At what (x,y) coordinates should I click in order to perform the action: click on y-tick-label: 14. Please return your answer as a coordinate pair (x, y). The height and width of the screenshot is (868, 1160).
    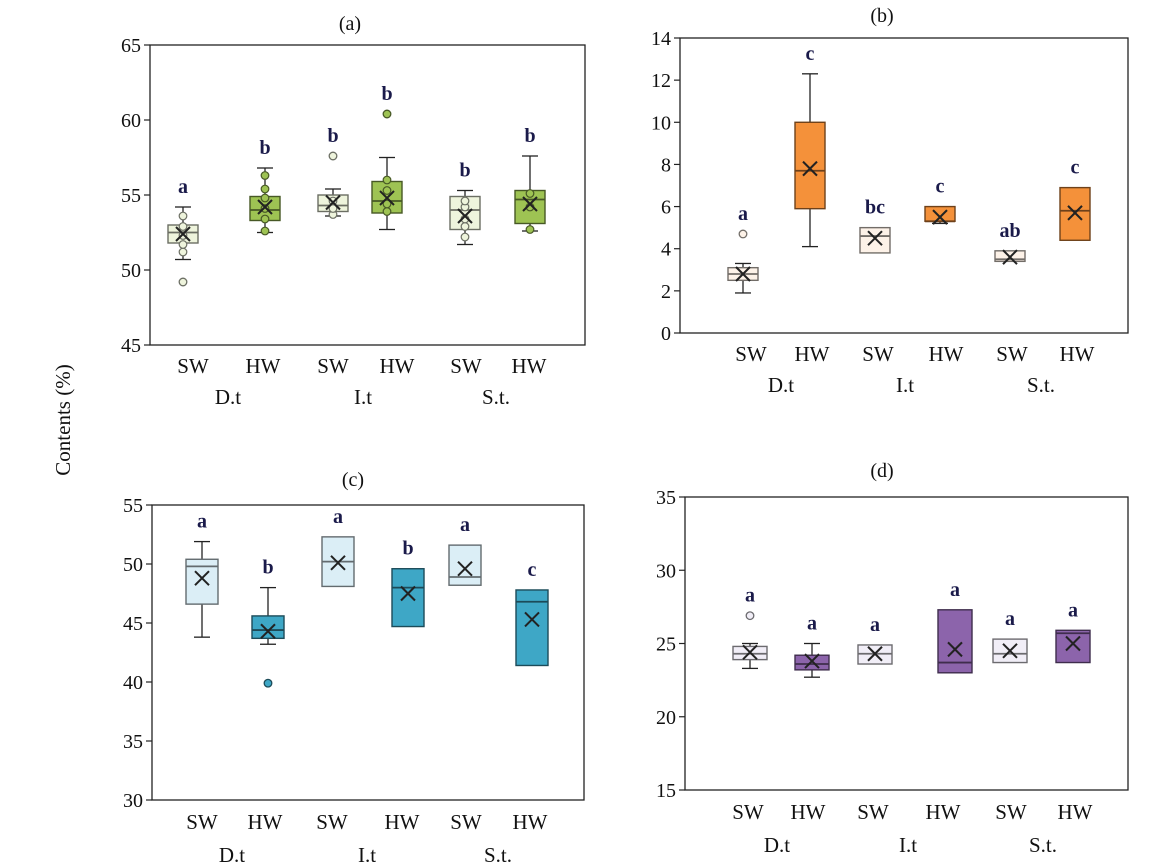
    Looking at the image, I should click on (661, 39).